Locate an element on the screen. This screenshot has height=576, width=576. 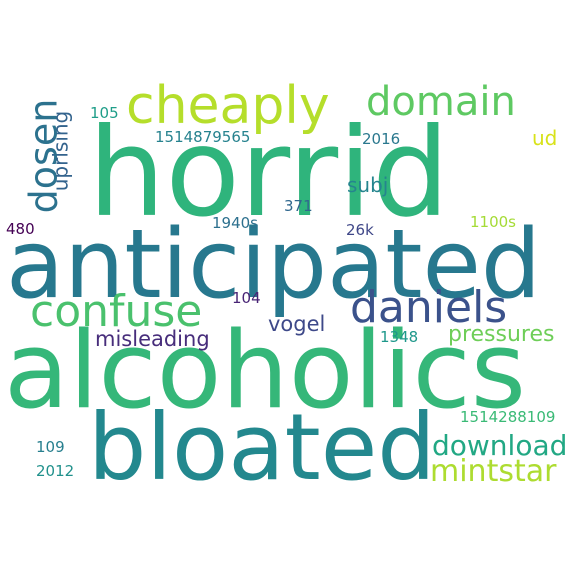
word-domain: domain is located at coordinates (441, 102).